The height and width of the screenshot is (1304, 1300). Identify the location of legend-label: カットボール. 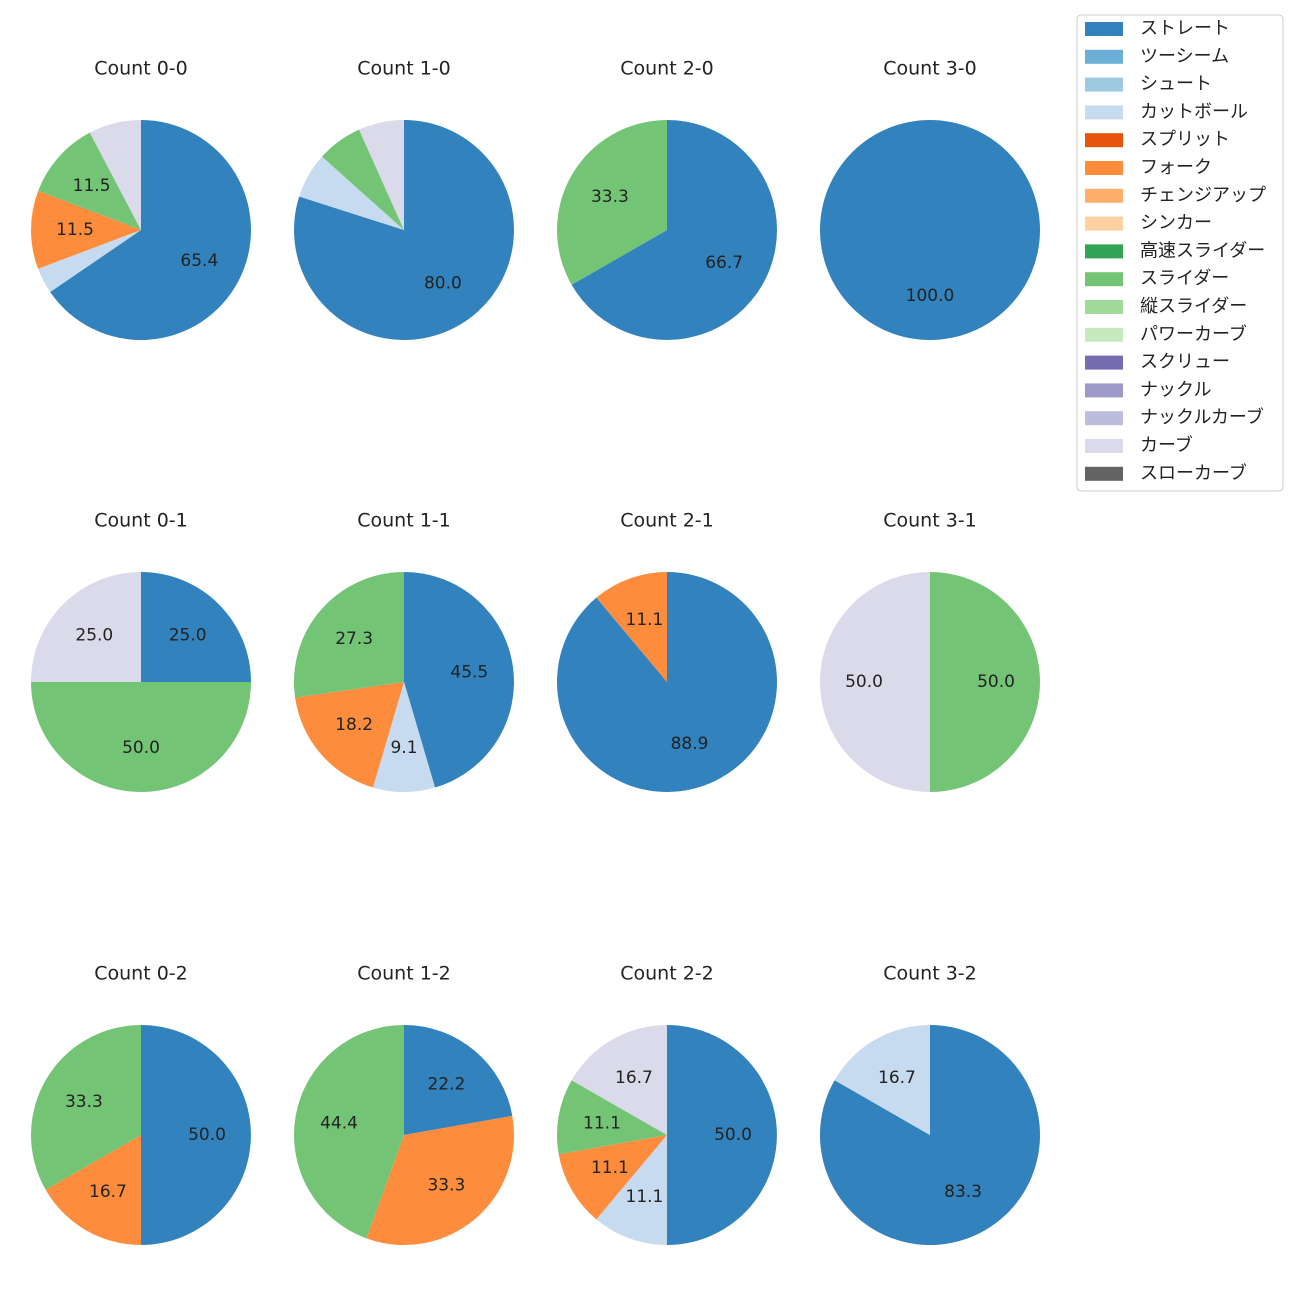
(1194, 111).